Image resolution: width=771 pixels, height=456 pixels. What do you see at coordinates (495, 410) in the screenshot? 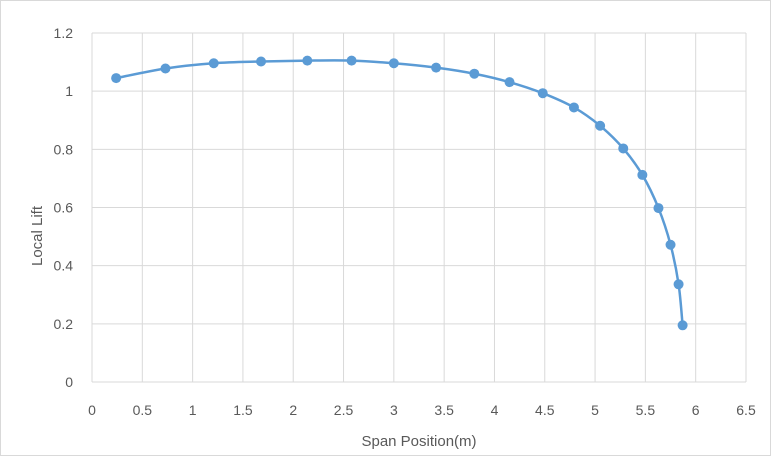
I see `x-tick-label: 4` at bounding box center [495, 410].